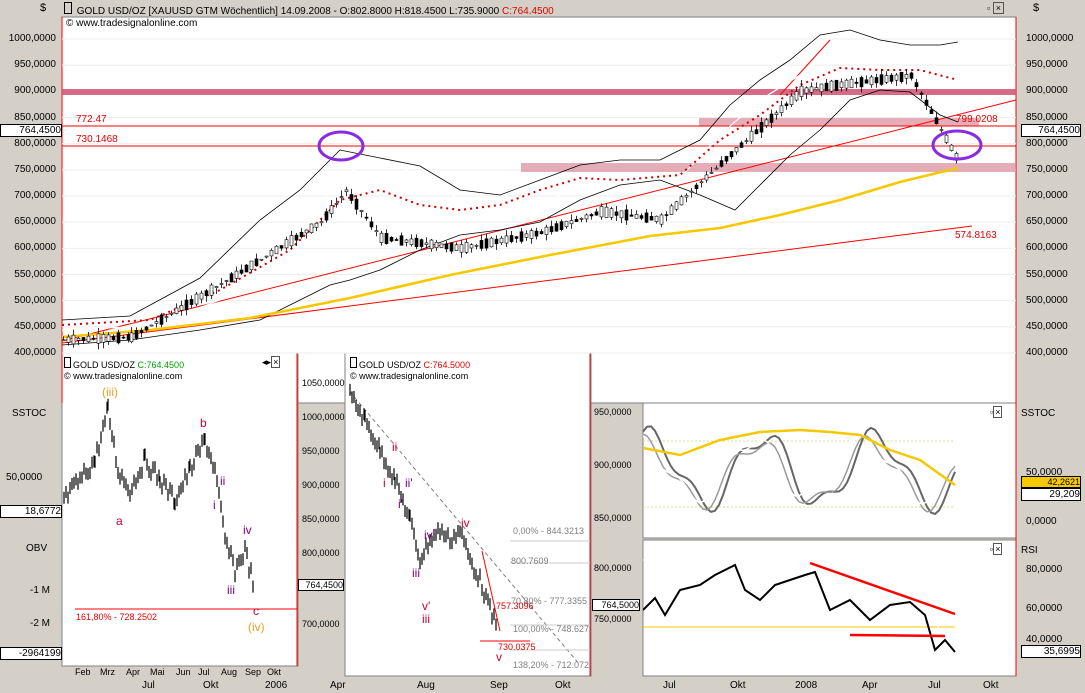 This screenshot has height=693, width=1085. What do you see at coordinates (124, 363) in the screenshot?
I see `left-panel-title: GOLD USD/OZ C:764.4500` at bounding box center [124, 363].